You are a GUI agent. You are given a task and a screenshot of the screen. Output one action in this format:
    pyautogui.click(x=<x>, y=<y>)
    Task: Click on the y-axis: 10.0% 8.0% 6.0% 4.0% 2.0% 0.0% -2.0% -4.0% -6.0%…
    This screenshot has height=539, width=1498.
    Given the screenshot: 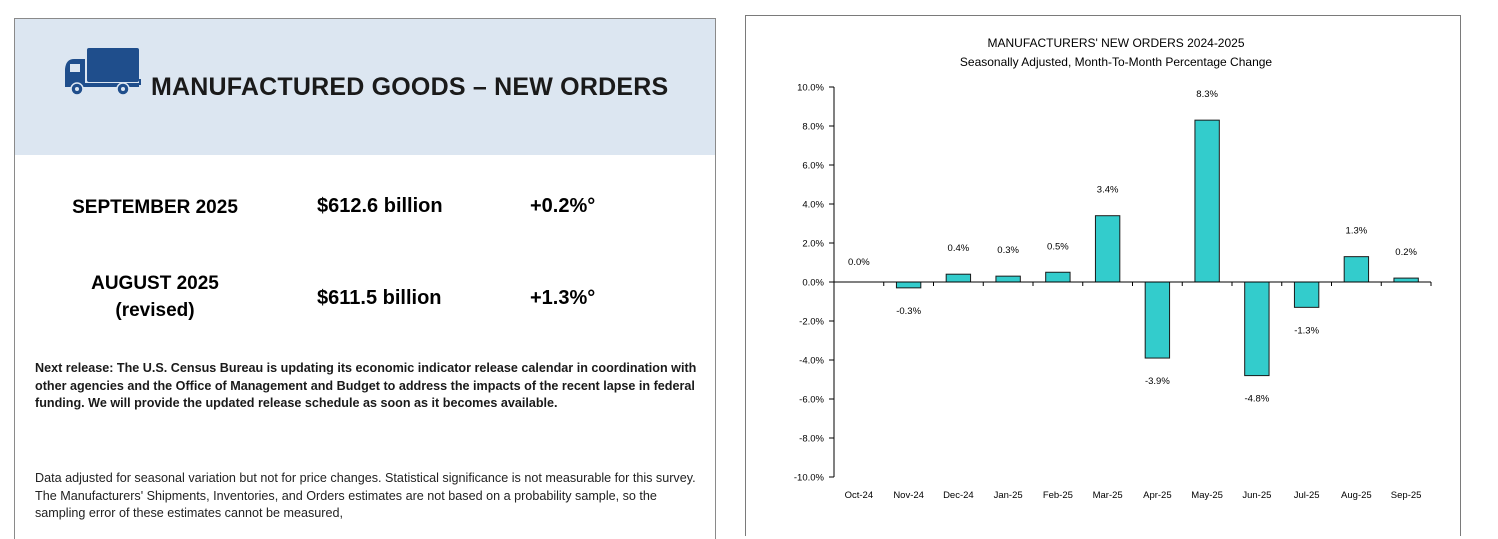 What is the action you would take?
    pyautogui.click(x=814, y=283)
    